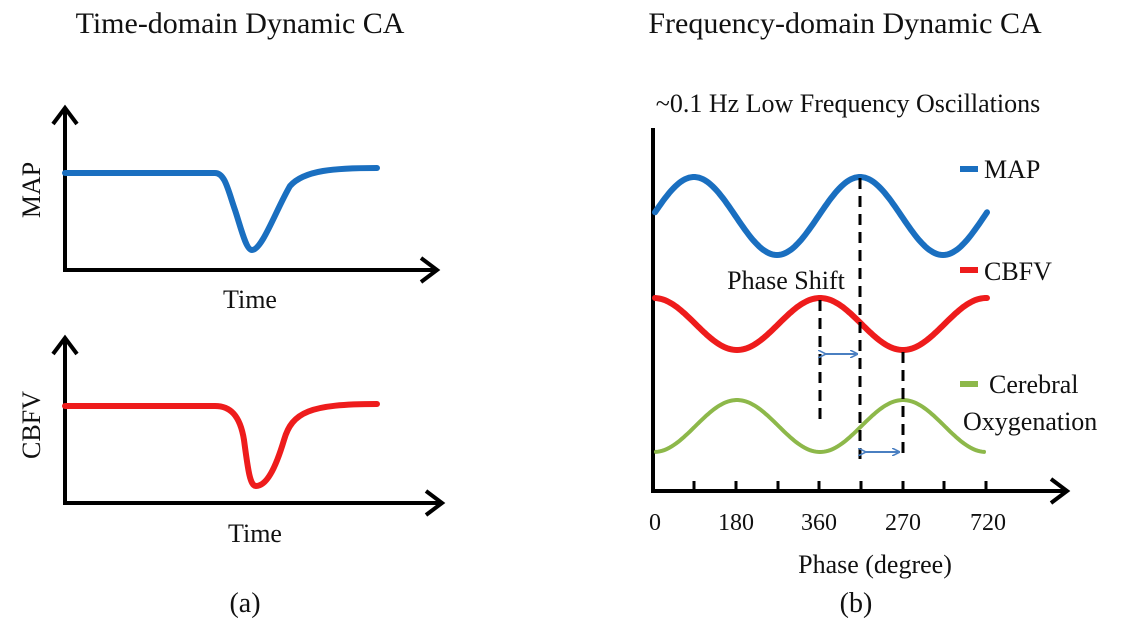 This screenshot has height=630, width=1139. I want to click on map-time-plot: MAP Time, so click(229, 209).